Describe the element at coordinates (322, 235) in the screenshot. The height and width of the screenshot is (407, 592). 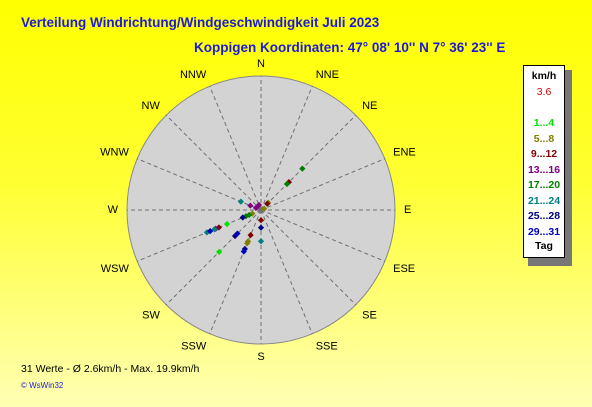
I see `spoke-ese` at that location.